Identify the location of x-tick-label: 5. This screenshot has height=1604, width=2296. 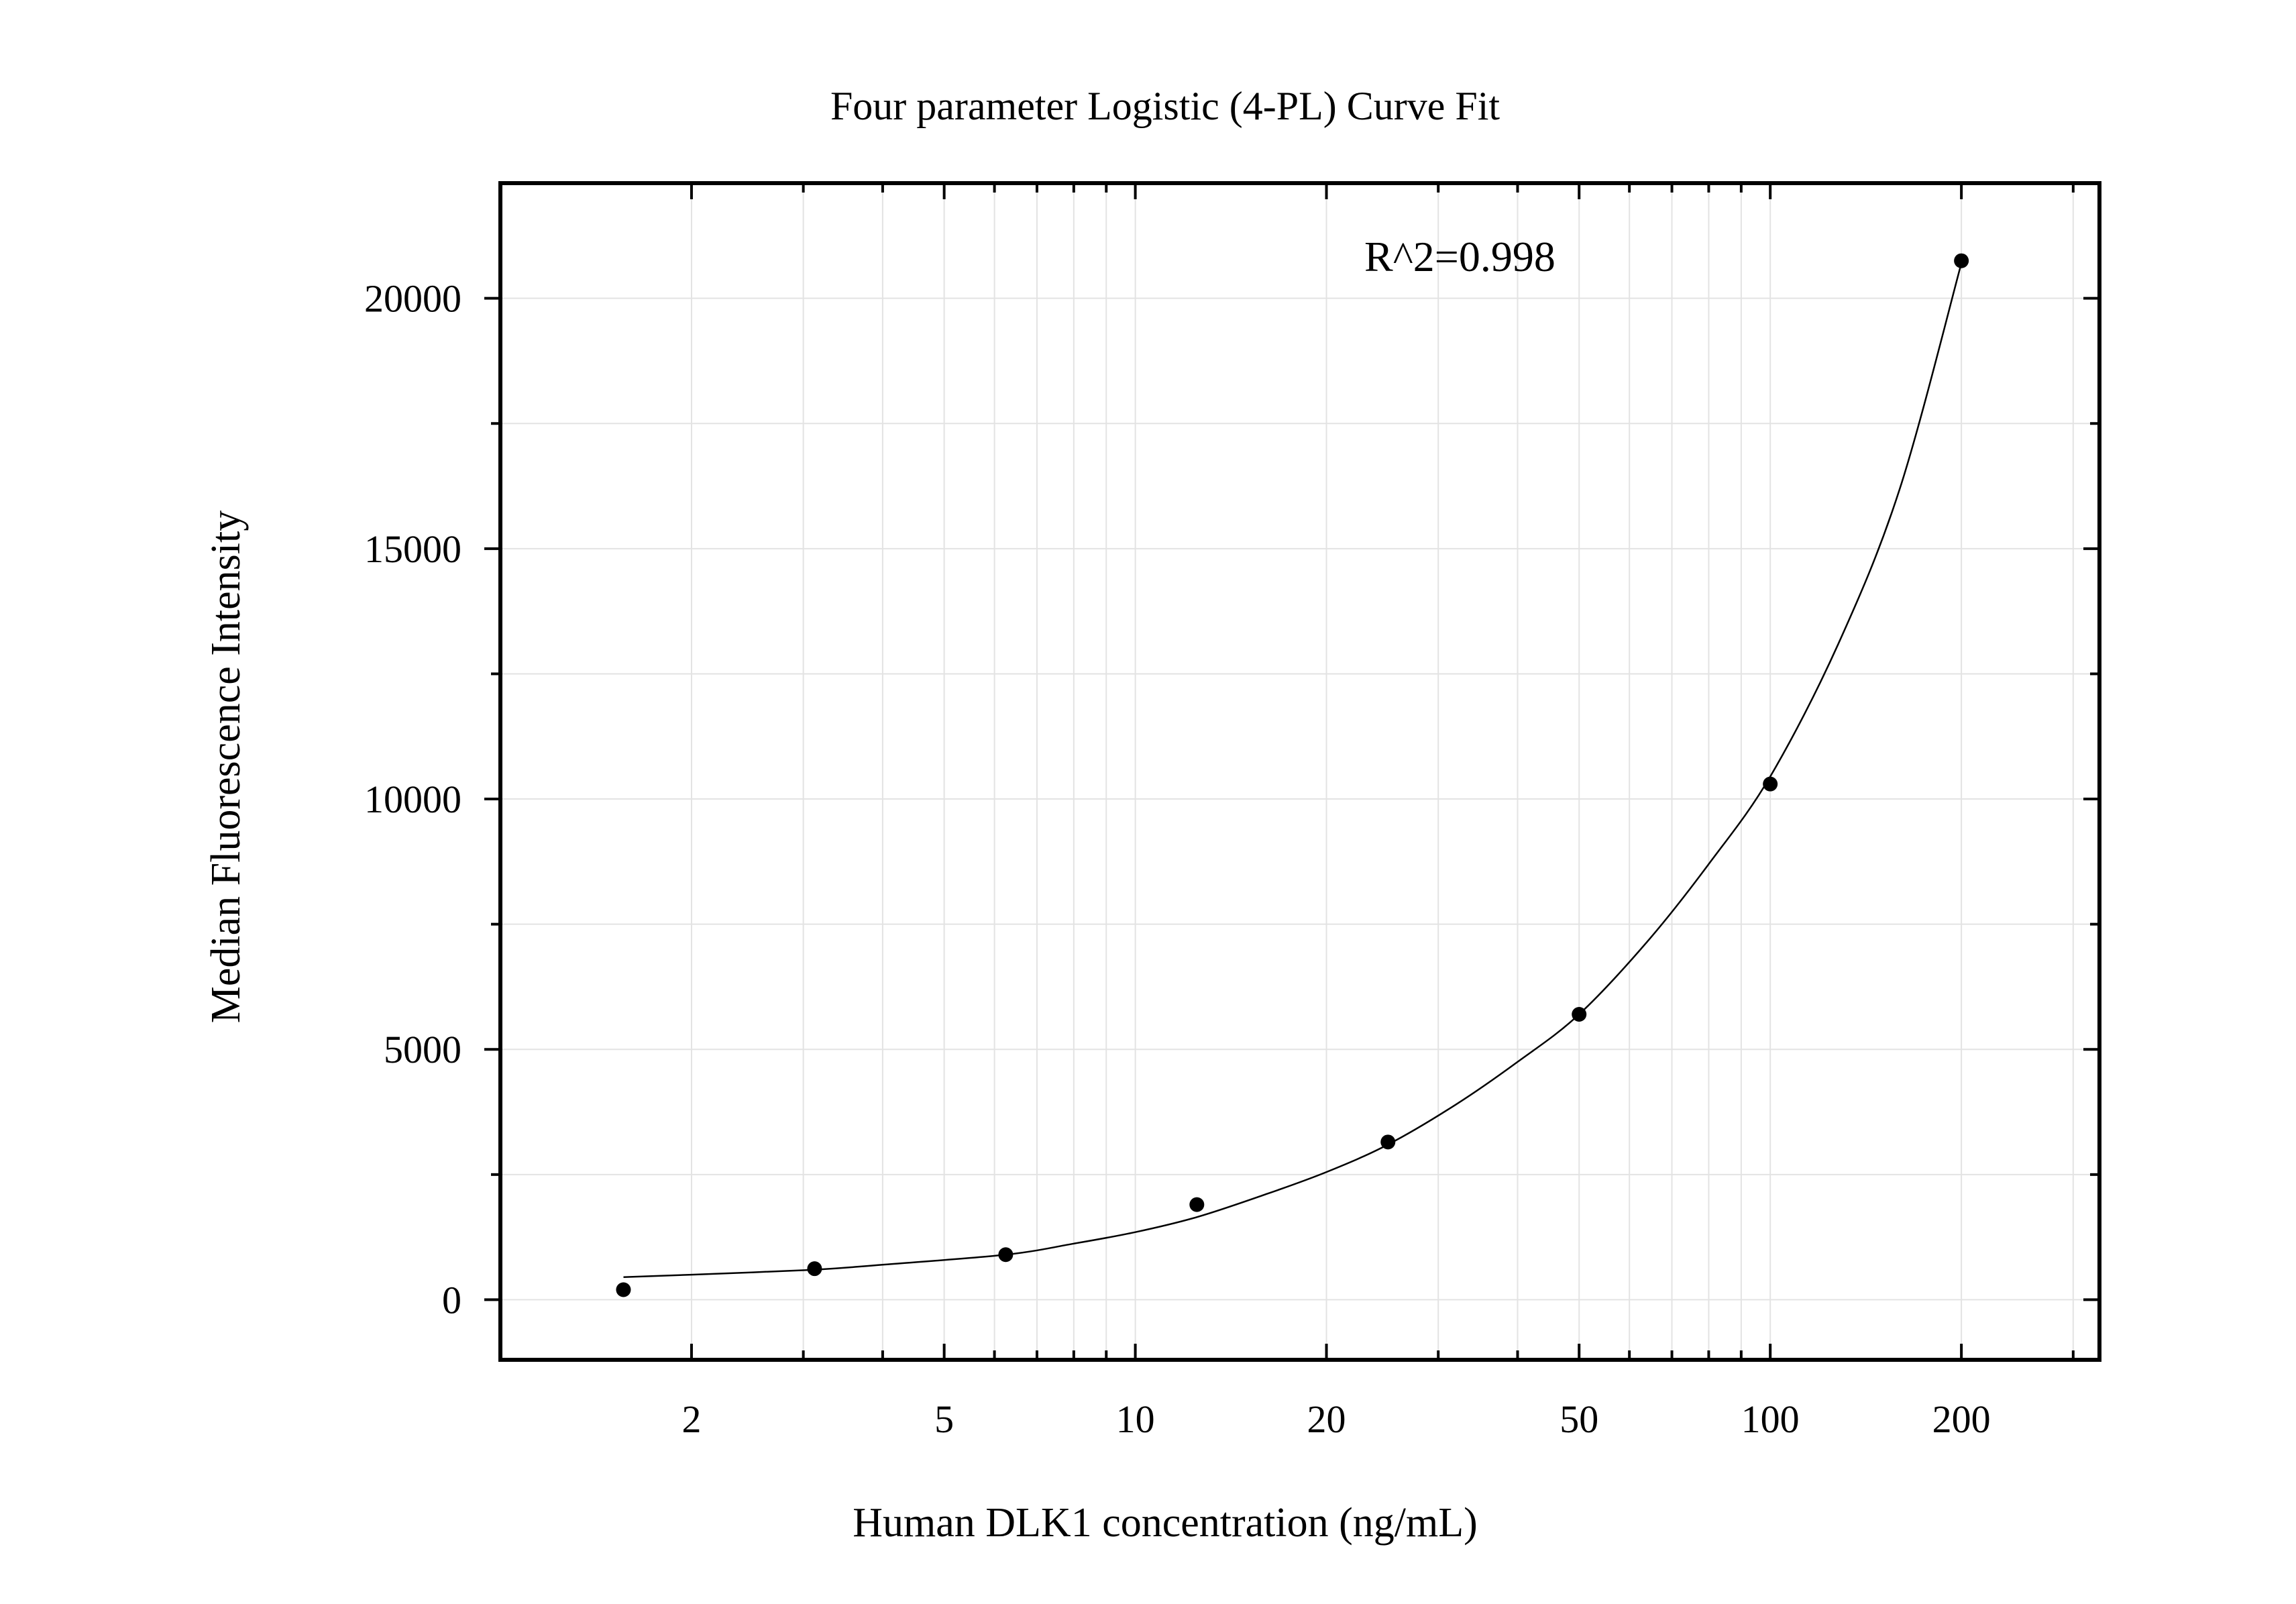
(944, 1419).